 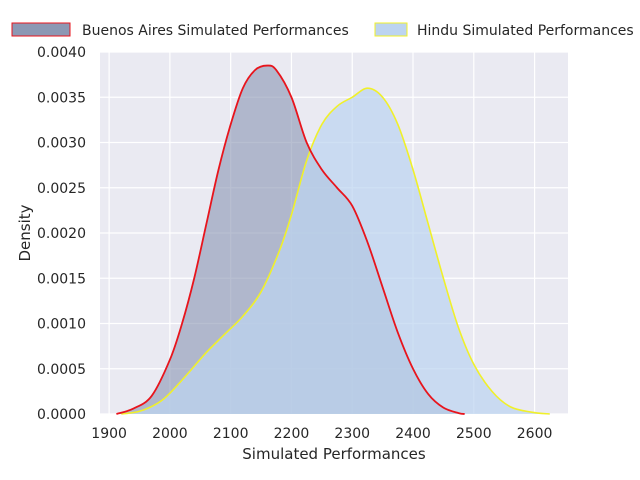 What do you see at coordinates (170, 434) in the screenshot?
I see `x-tick-label: 2000` at bounding box center [170, 434].